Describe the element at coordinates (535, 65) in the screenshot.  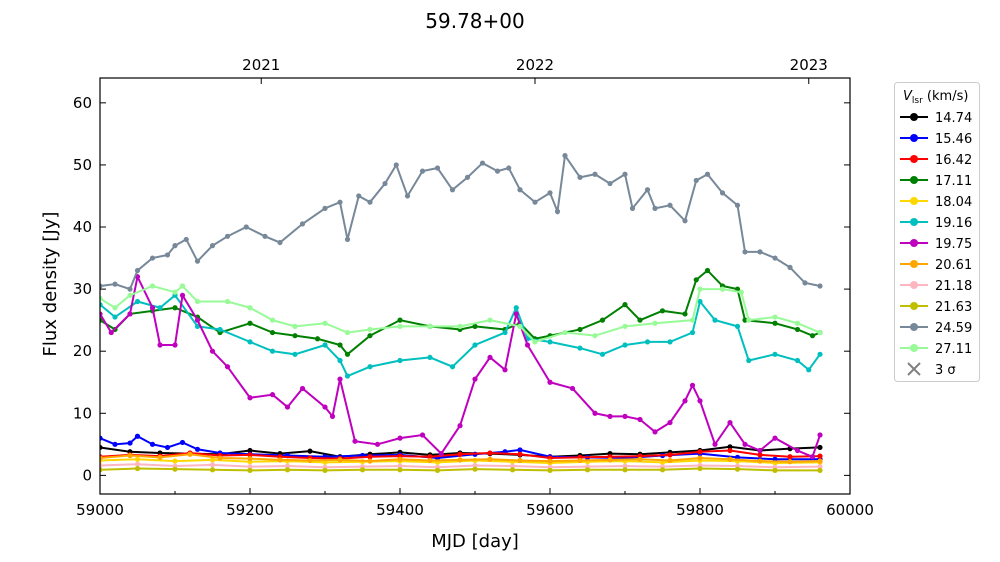
I see `top-axis-tick-label: 2022` at that location.